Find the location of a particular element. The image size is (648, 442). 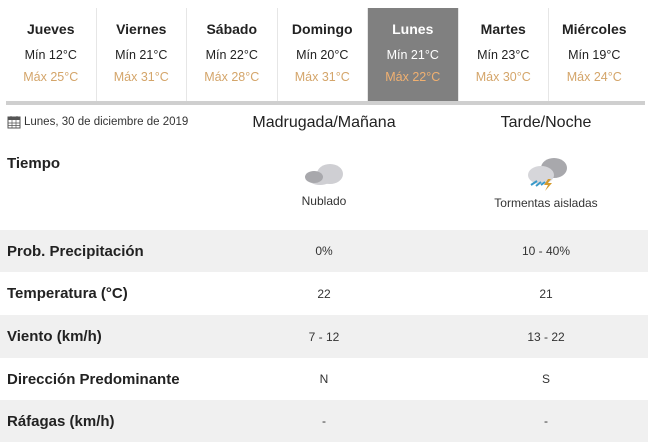

value-night: 10 - 40% is located at coordinates (546, 251).